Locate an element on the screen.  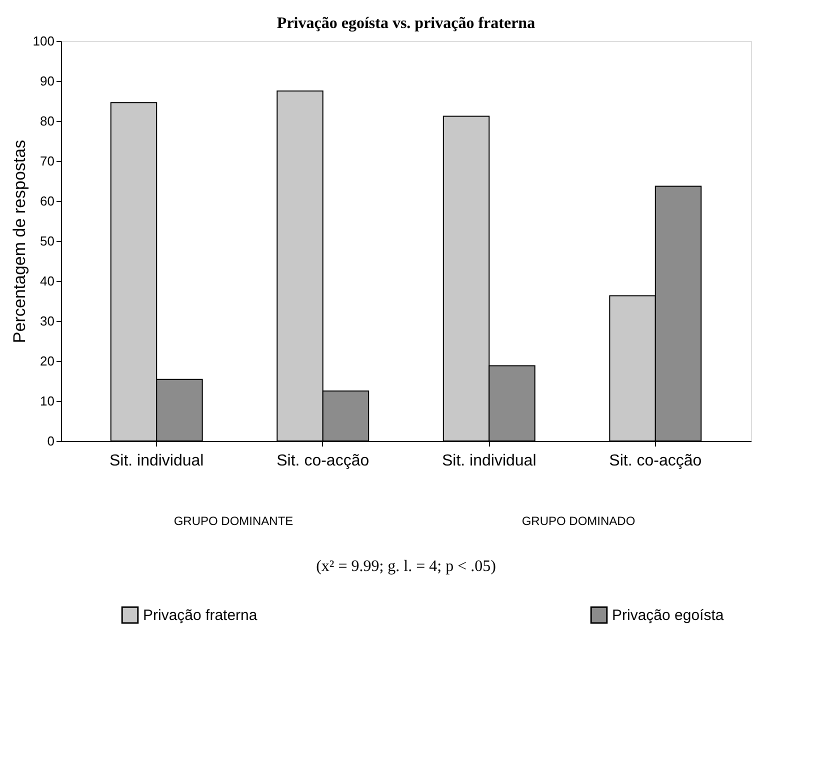
text: (x² = 9.99; g. l. = 4; p < .05) is located at coordinates (406, 566).